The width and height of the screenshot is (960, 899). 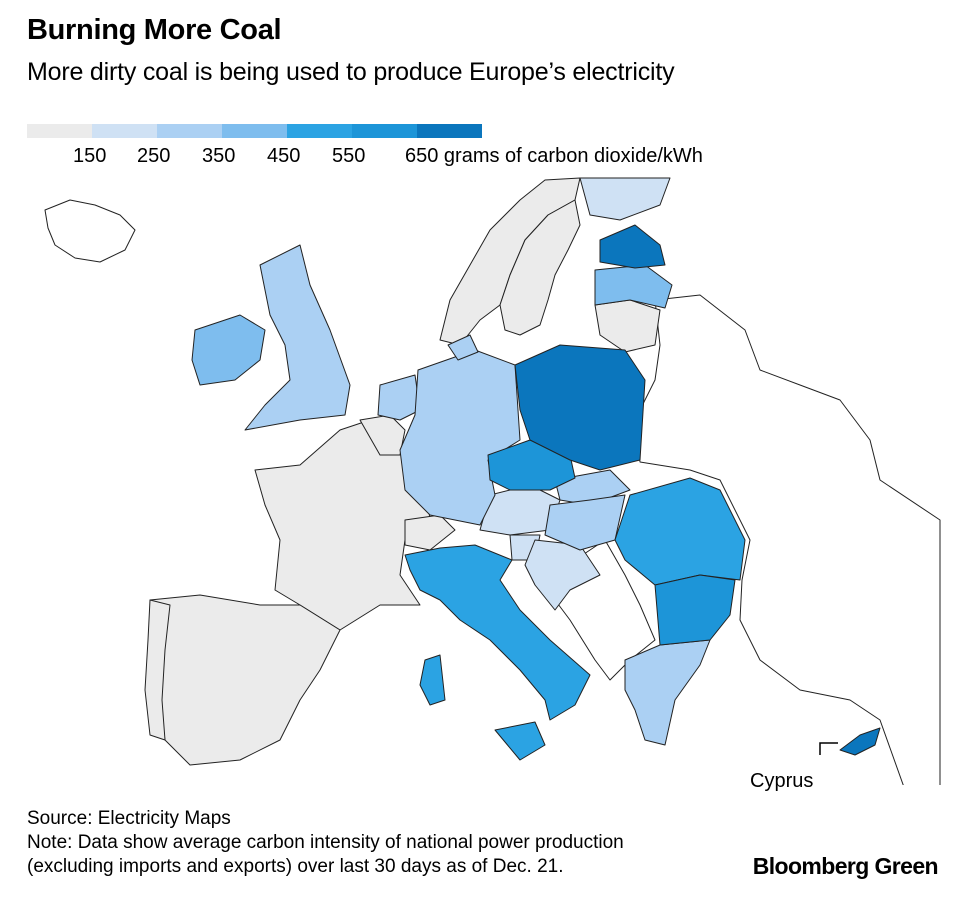 I want to click on legend-label-350: 350, so click(x=219, y=156).